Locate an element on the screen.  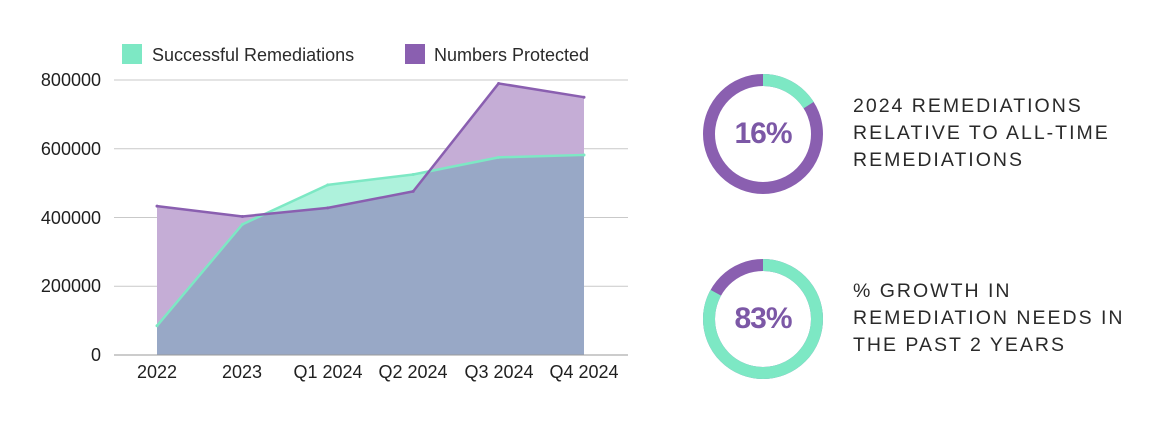
legend-swatch-protected is located at coordinates (415, 54).